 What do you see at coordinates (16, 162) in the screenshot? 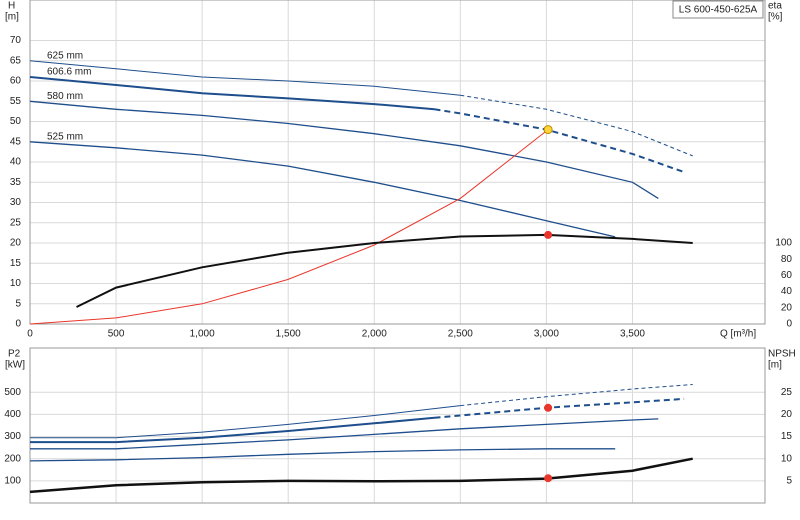
I see `y-tick-label: 40` at bounding box center [16, 162].